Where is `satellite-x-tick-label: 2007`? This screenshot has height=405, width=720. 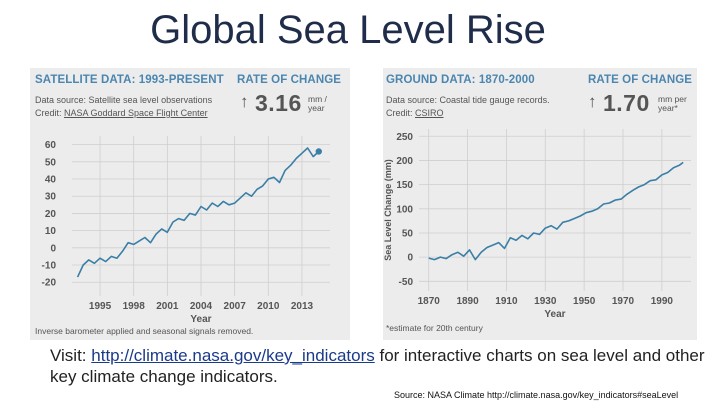 satellite-x-tick-label: 2007 is located at coordinates (235, 306).